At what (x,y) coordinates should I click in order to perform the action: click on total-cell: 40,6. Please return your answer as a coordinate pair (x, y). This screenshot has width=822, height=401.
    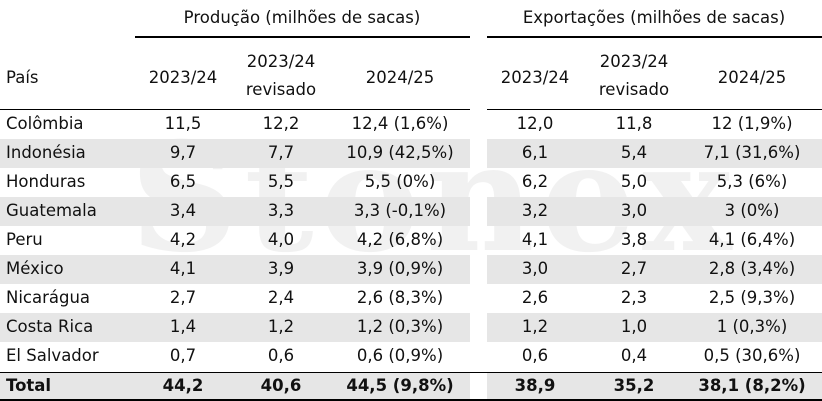
    Looking at the image, I should click on (281, 385).